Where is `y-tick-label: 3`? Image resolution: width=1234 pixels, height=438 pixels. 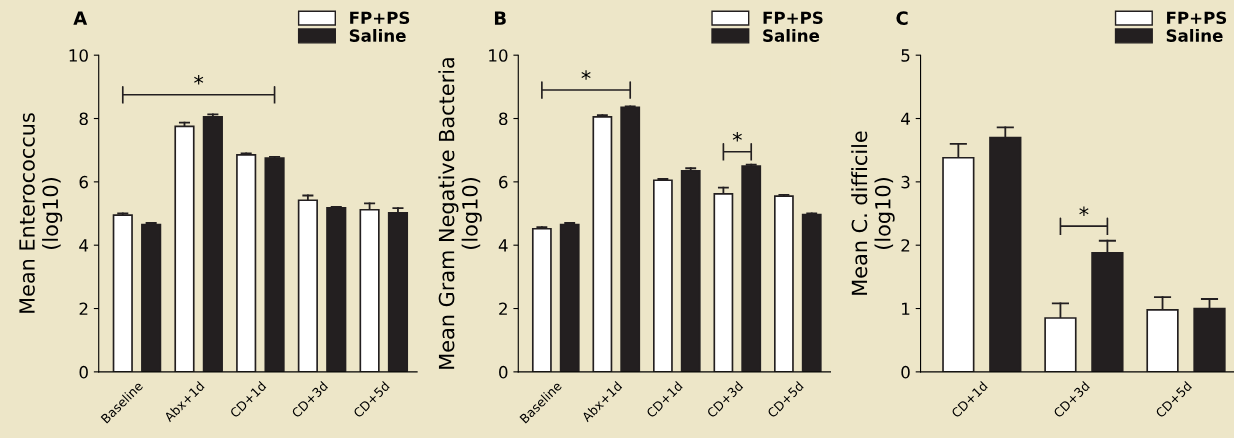
y-tick-label: 3 is located at coordinates (905, 182).